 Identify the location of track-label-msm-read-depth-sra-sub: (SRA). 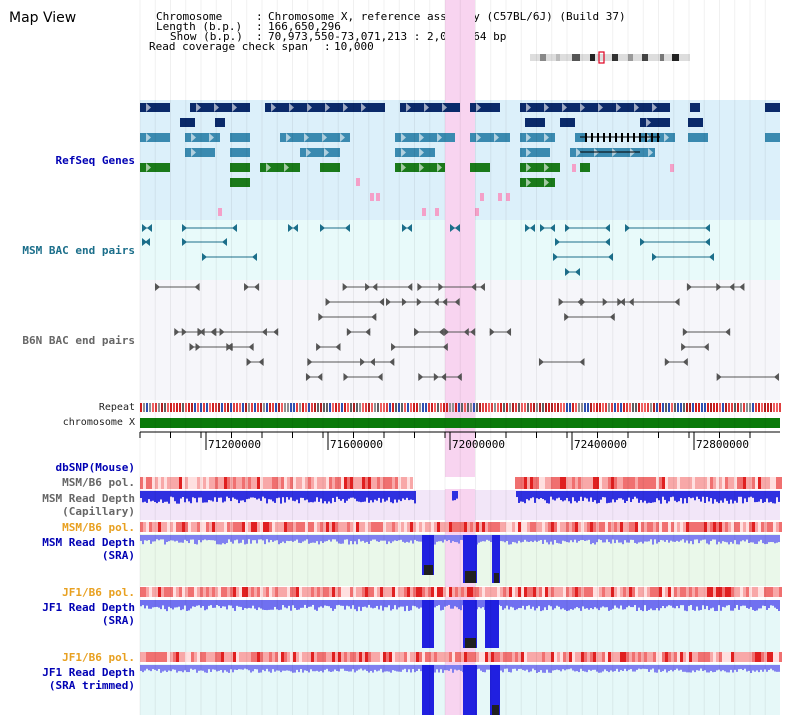
(118, 555).